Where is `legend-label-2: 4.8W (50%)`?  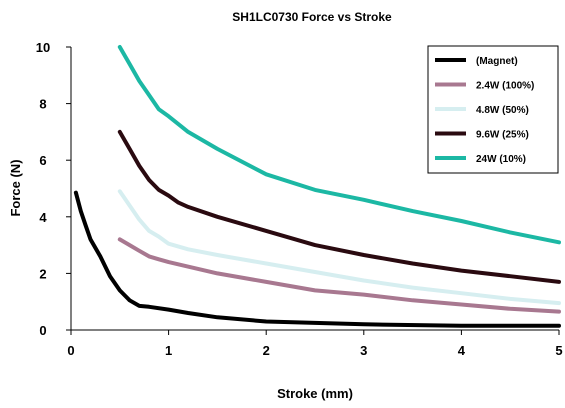 legend-label-2: 4.8W (50%) is located at coordinates (502, 110).